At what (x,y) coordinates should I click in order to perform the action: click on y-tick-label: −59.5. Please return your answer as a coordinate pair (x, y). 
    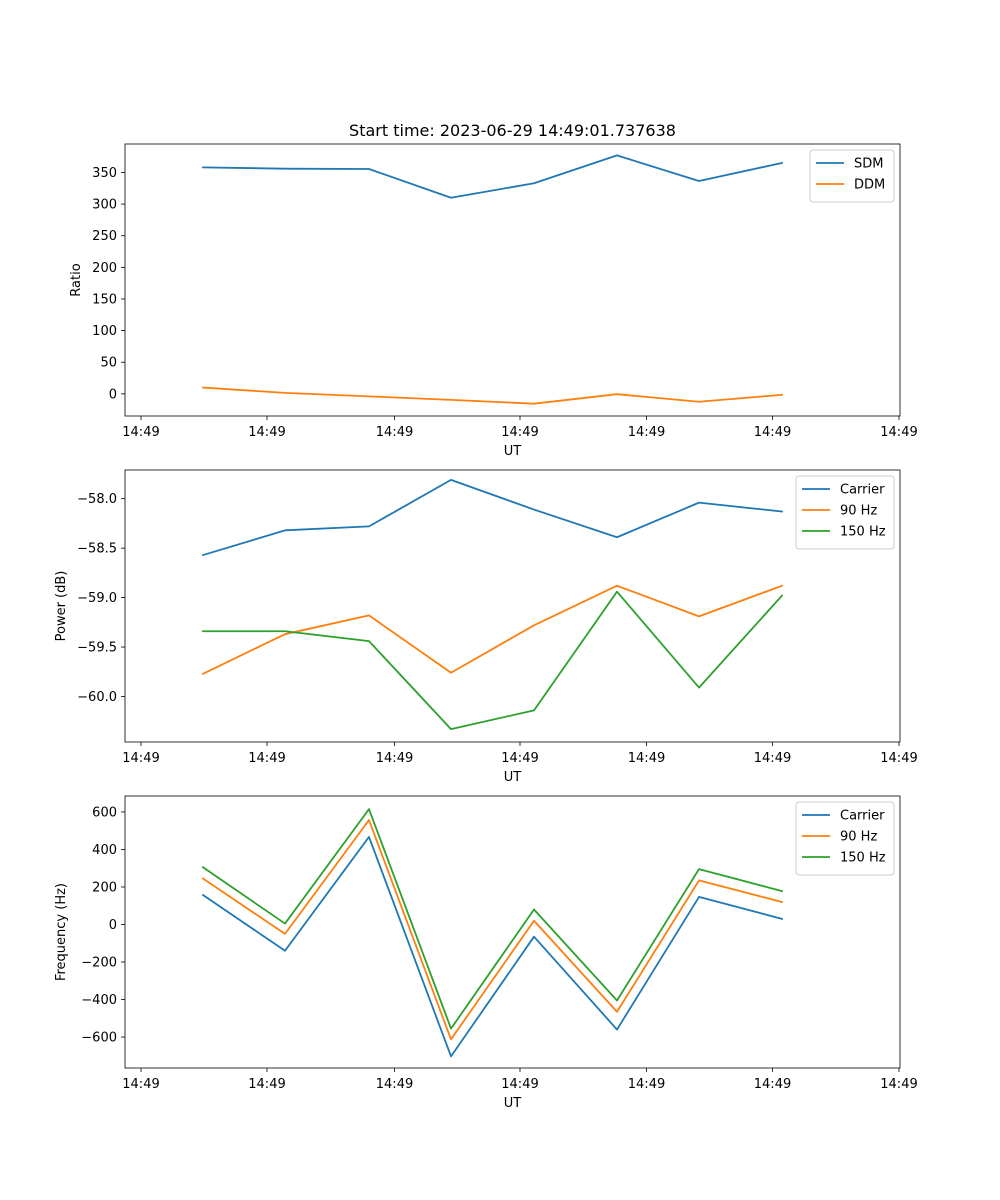
    Looking at the image, I should click on (97, 648).